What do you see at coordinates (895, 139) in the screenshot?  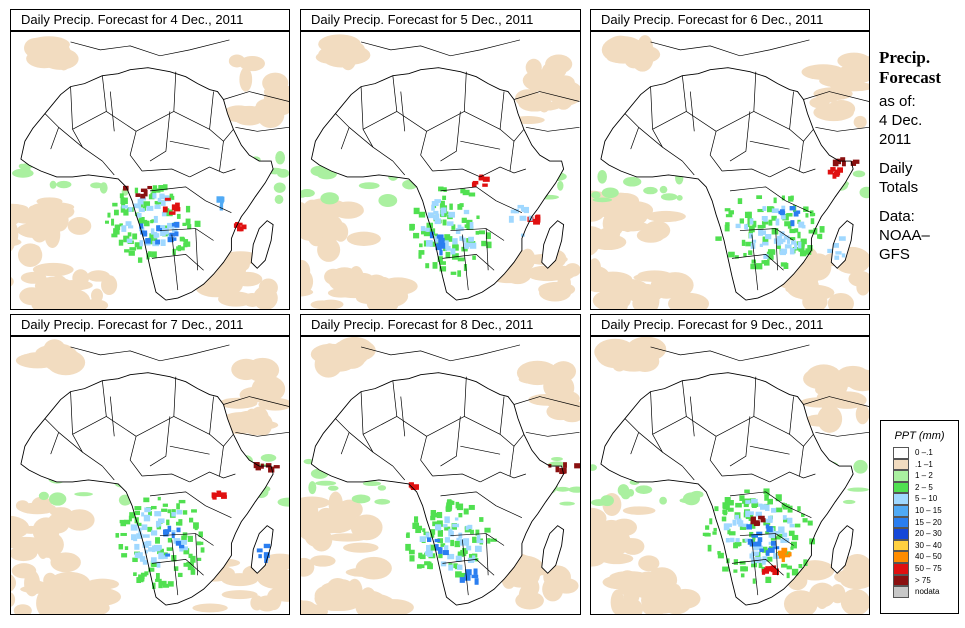 I see `side-year: 2011` at bounding box center [895, 139].